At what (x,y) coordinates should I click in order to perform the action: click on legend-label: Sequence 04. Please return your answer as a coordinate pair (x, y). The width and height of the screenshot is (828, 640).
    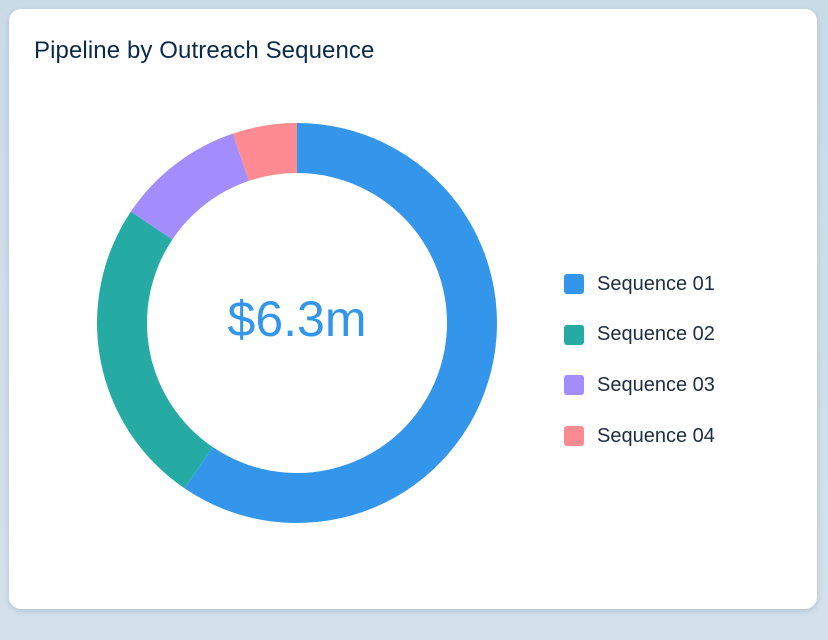
    Looking at the image, I should click on (656, 435).